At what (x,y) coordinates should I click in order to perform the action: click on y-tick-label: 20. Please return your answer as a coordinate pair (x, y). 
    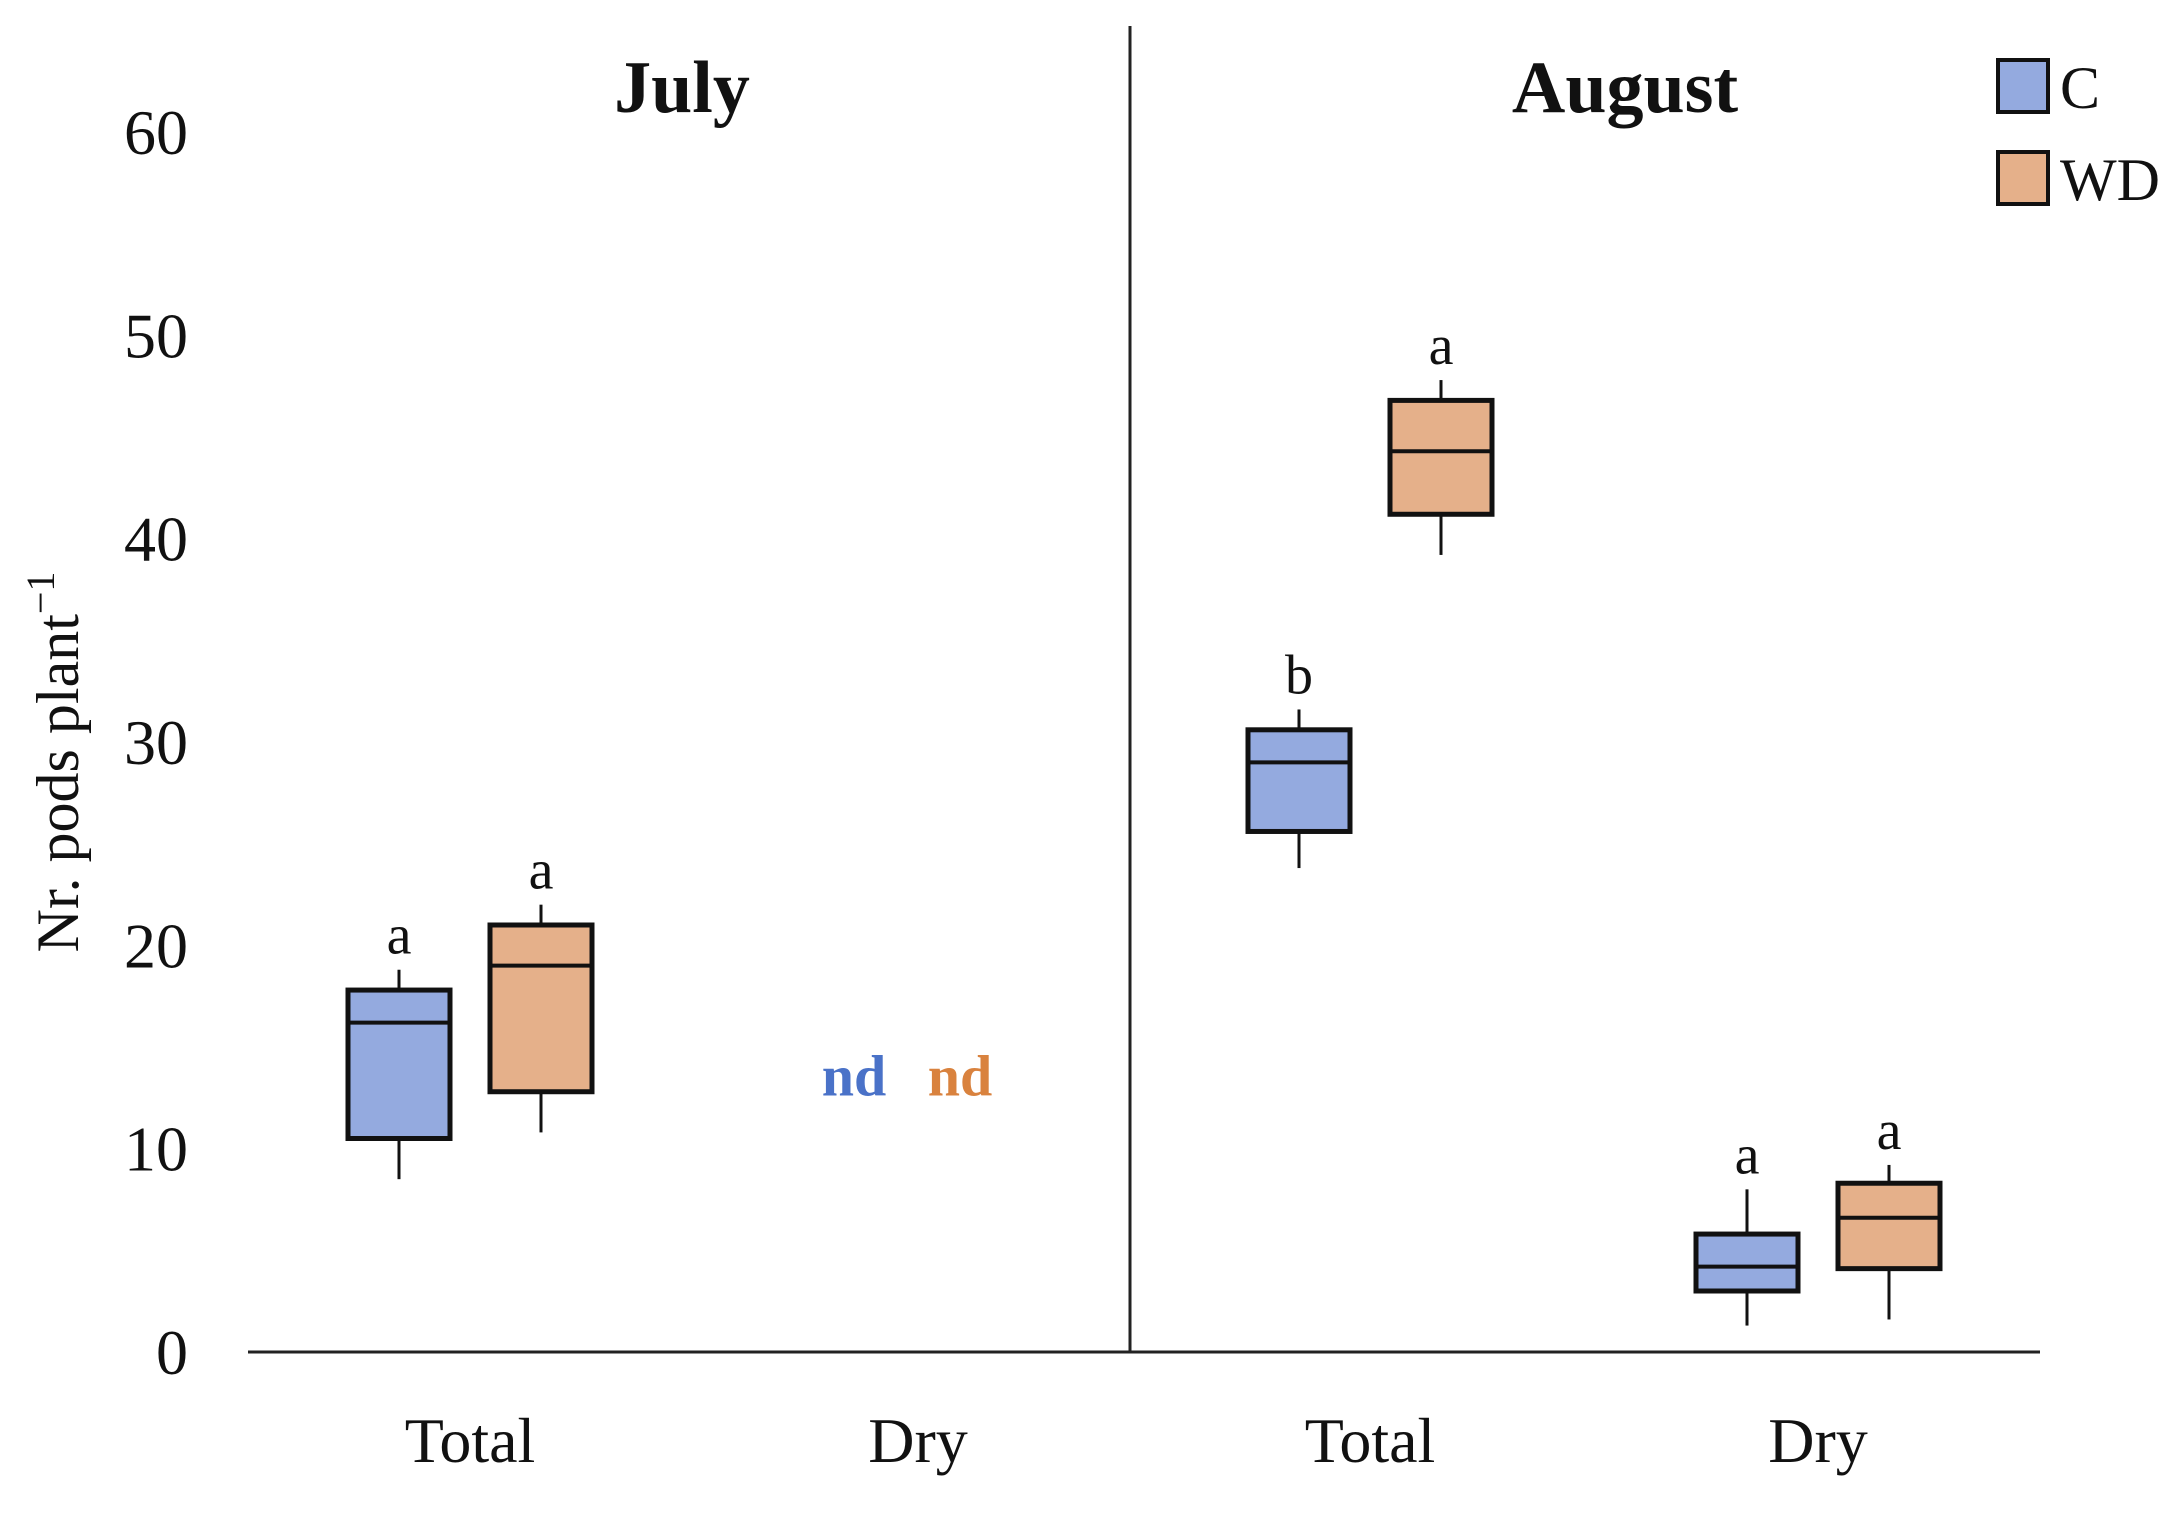
    Looking at the image, I should click on (156, 945).